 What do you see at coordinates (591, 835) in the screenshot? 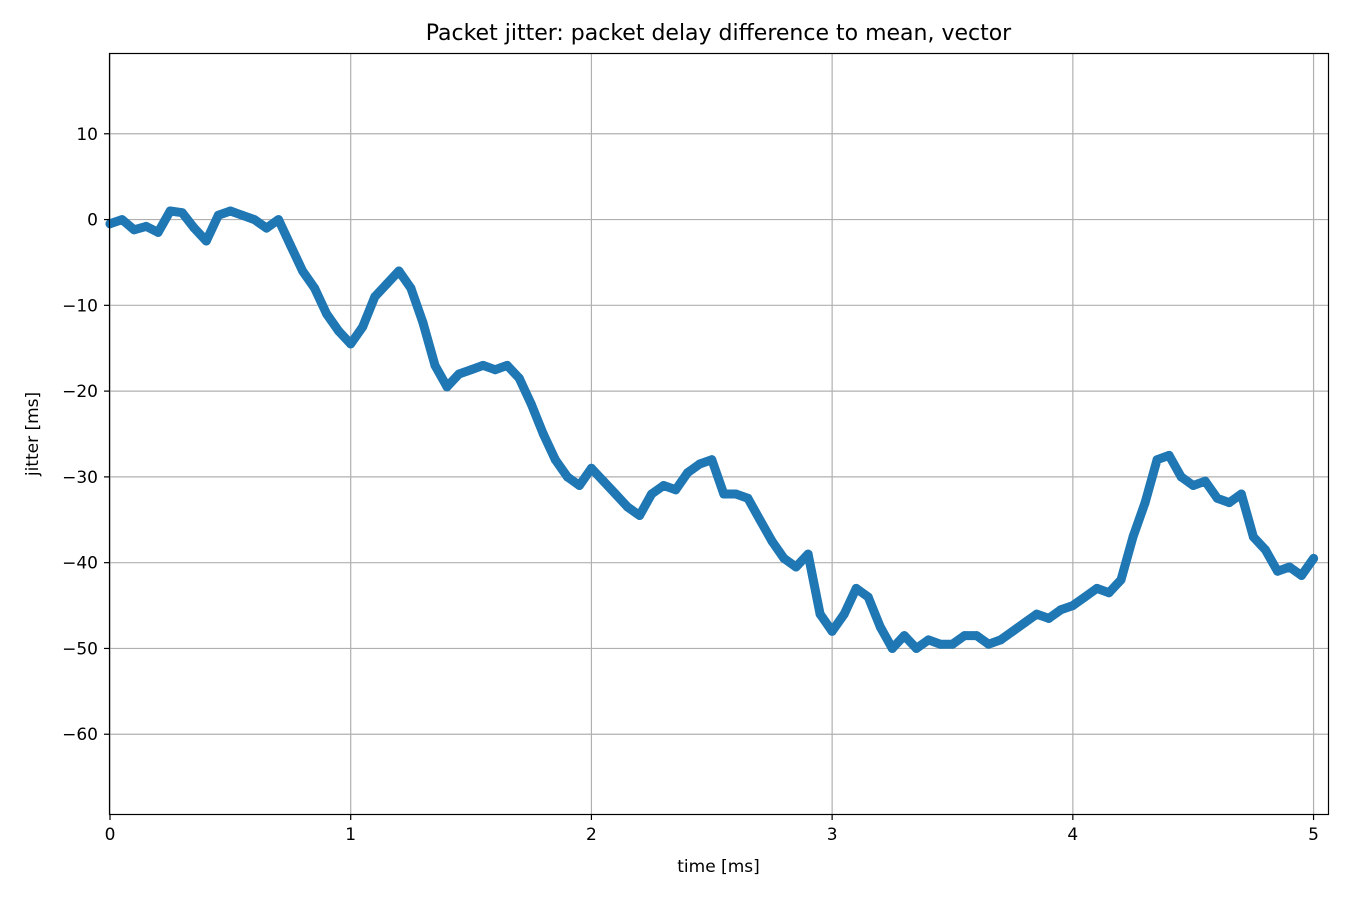
I see `x-tick-label: 2` at bounding box center [591, 835].